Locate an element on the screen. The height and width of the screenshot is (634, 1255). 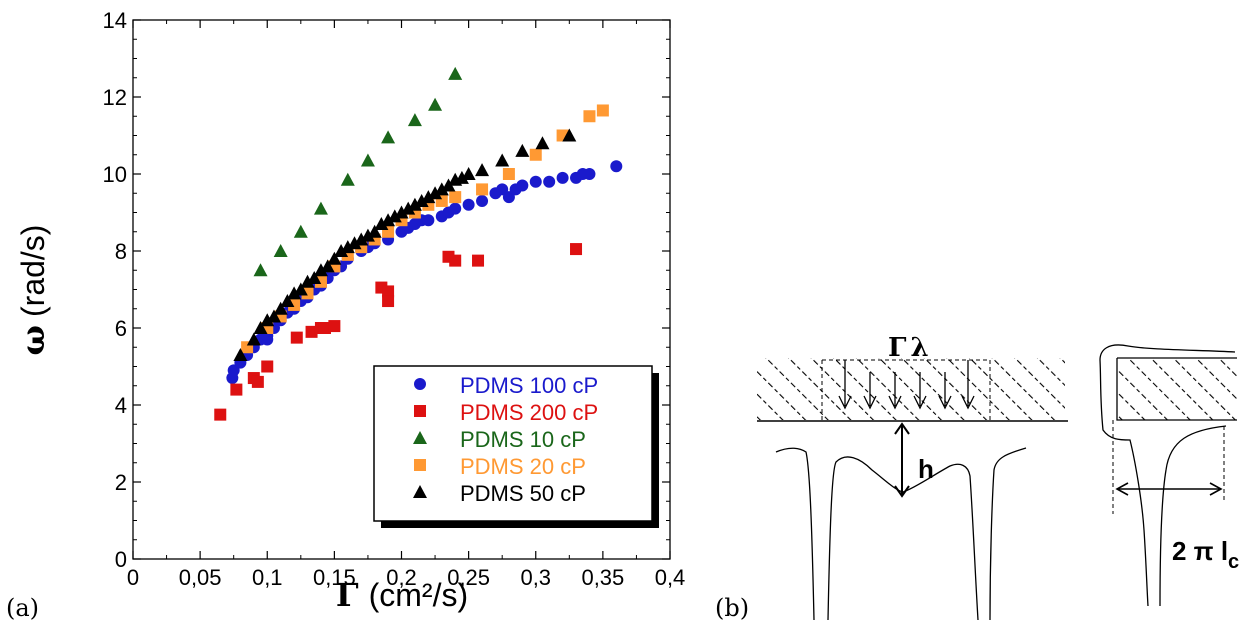
y-tick-label: 6 is located at coordinates (121, 328).